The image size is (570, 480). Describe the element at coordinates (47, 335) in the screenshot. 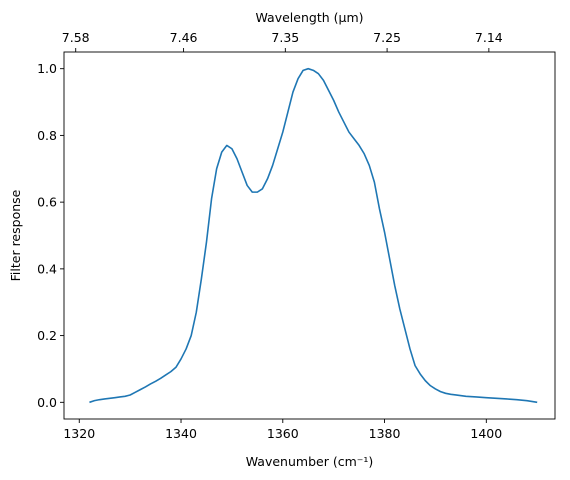

I see `y-tick-label: 0.2` at that location.